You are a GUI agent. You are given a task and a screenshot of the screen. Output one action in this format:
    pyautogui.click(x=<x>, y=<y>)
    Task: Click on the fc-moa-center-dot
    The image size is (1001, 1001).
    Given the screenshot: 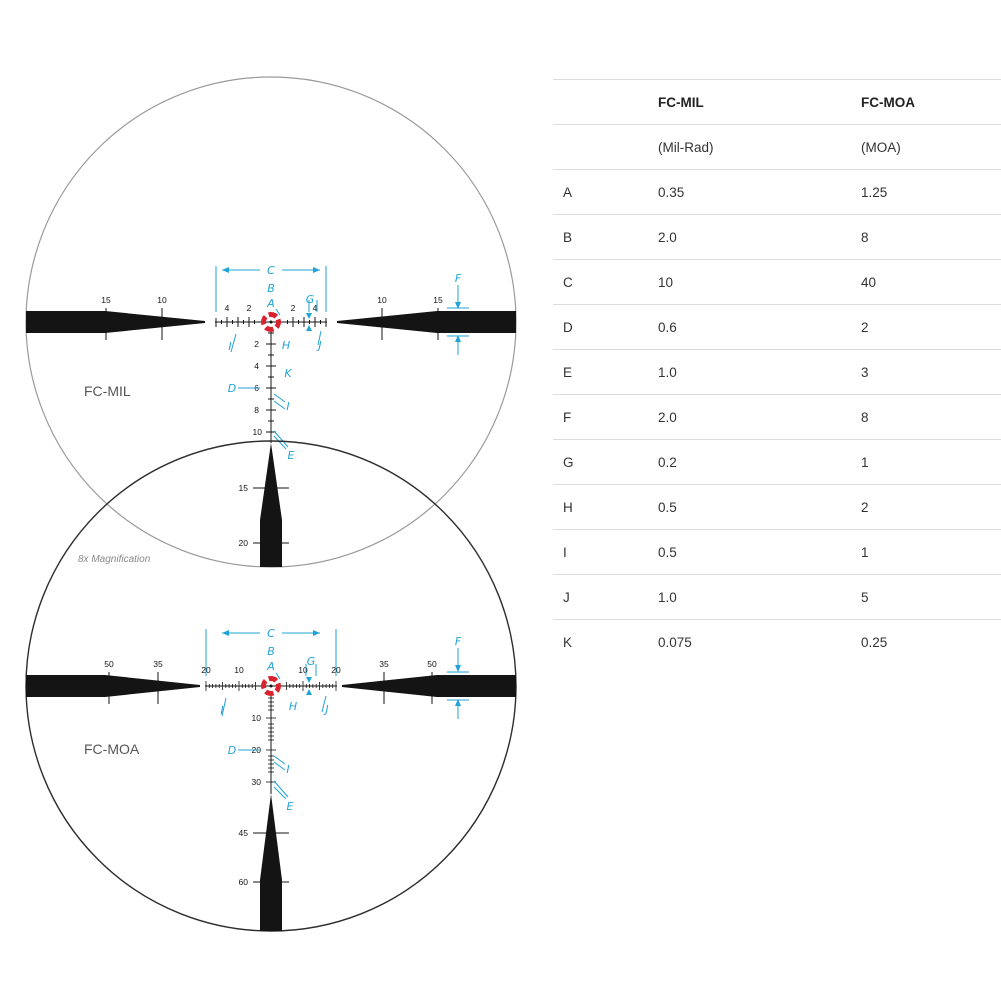 What is the action you would take?
    pyautogui.click(x=271, y=686)
    